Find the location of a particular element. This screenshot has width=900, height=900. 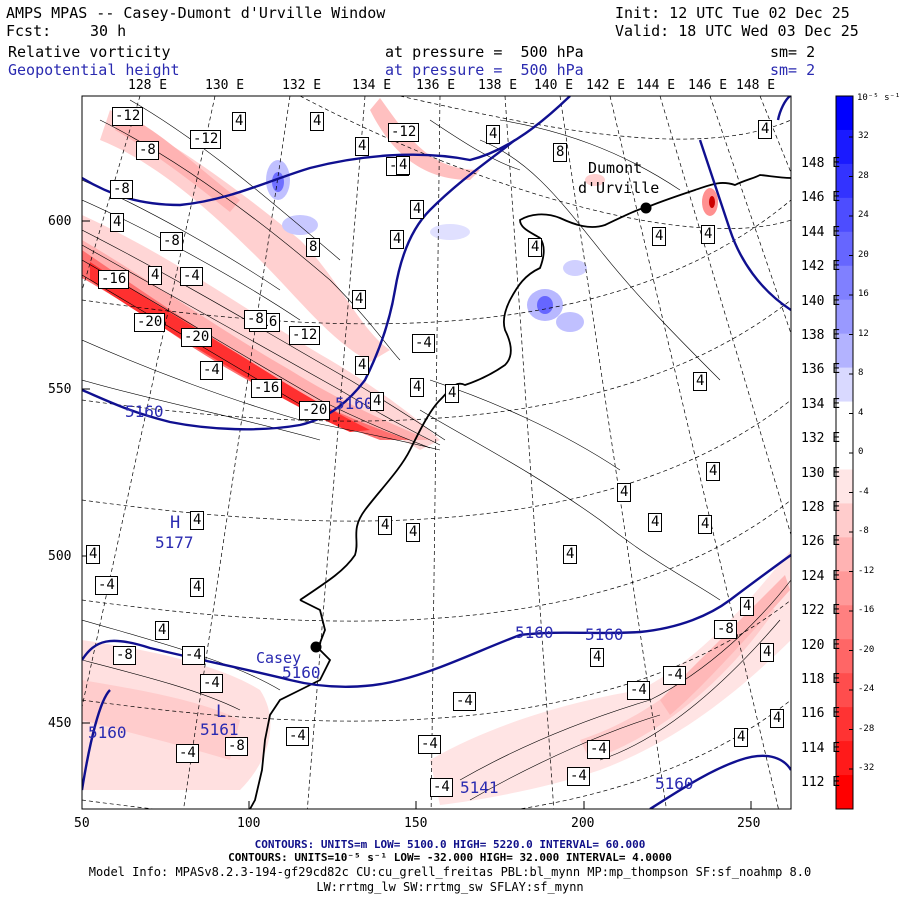

left-axis-label: 500 is located at coordinates (60, 556).